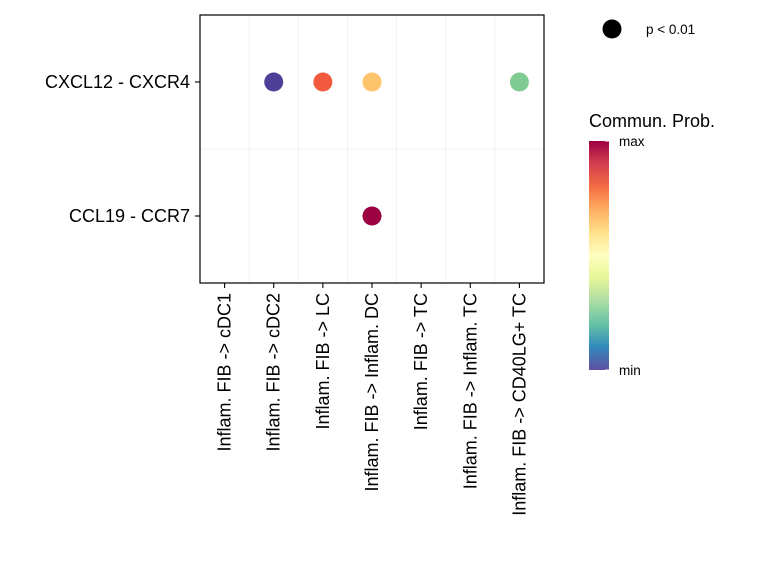  Describe the element at coordinates (652, 244) in the screenshot. I see `colorbar-legend: Commun. Prob. max min` at that location.